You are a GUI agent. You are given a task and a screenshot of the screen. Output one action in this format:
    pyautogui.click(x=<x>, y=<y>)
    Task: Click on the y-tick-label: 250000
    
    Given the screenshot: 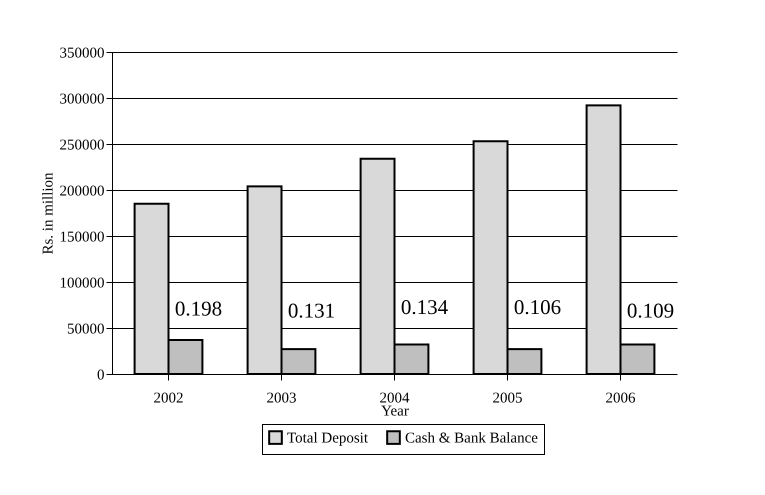 What is the action you would take?
    pyautogui.click(x=82, y=146)
    